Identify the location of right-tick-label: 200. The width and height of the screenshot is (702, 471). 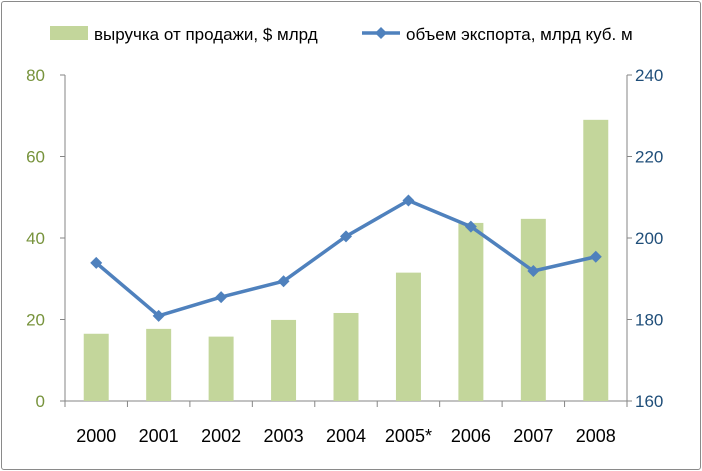
(649, 238).